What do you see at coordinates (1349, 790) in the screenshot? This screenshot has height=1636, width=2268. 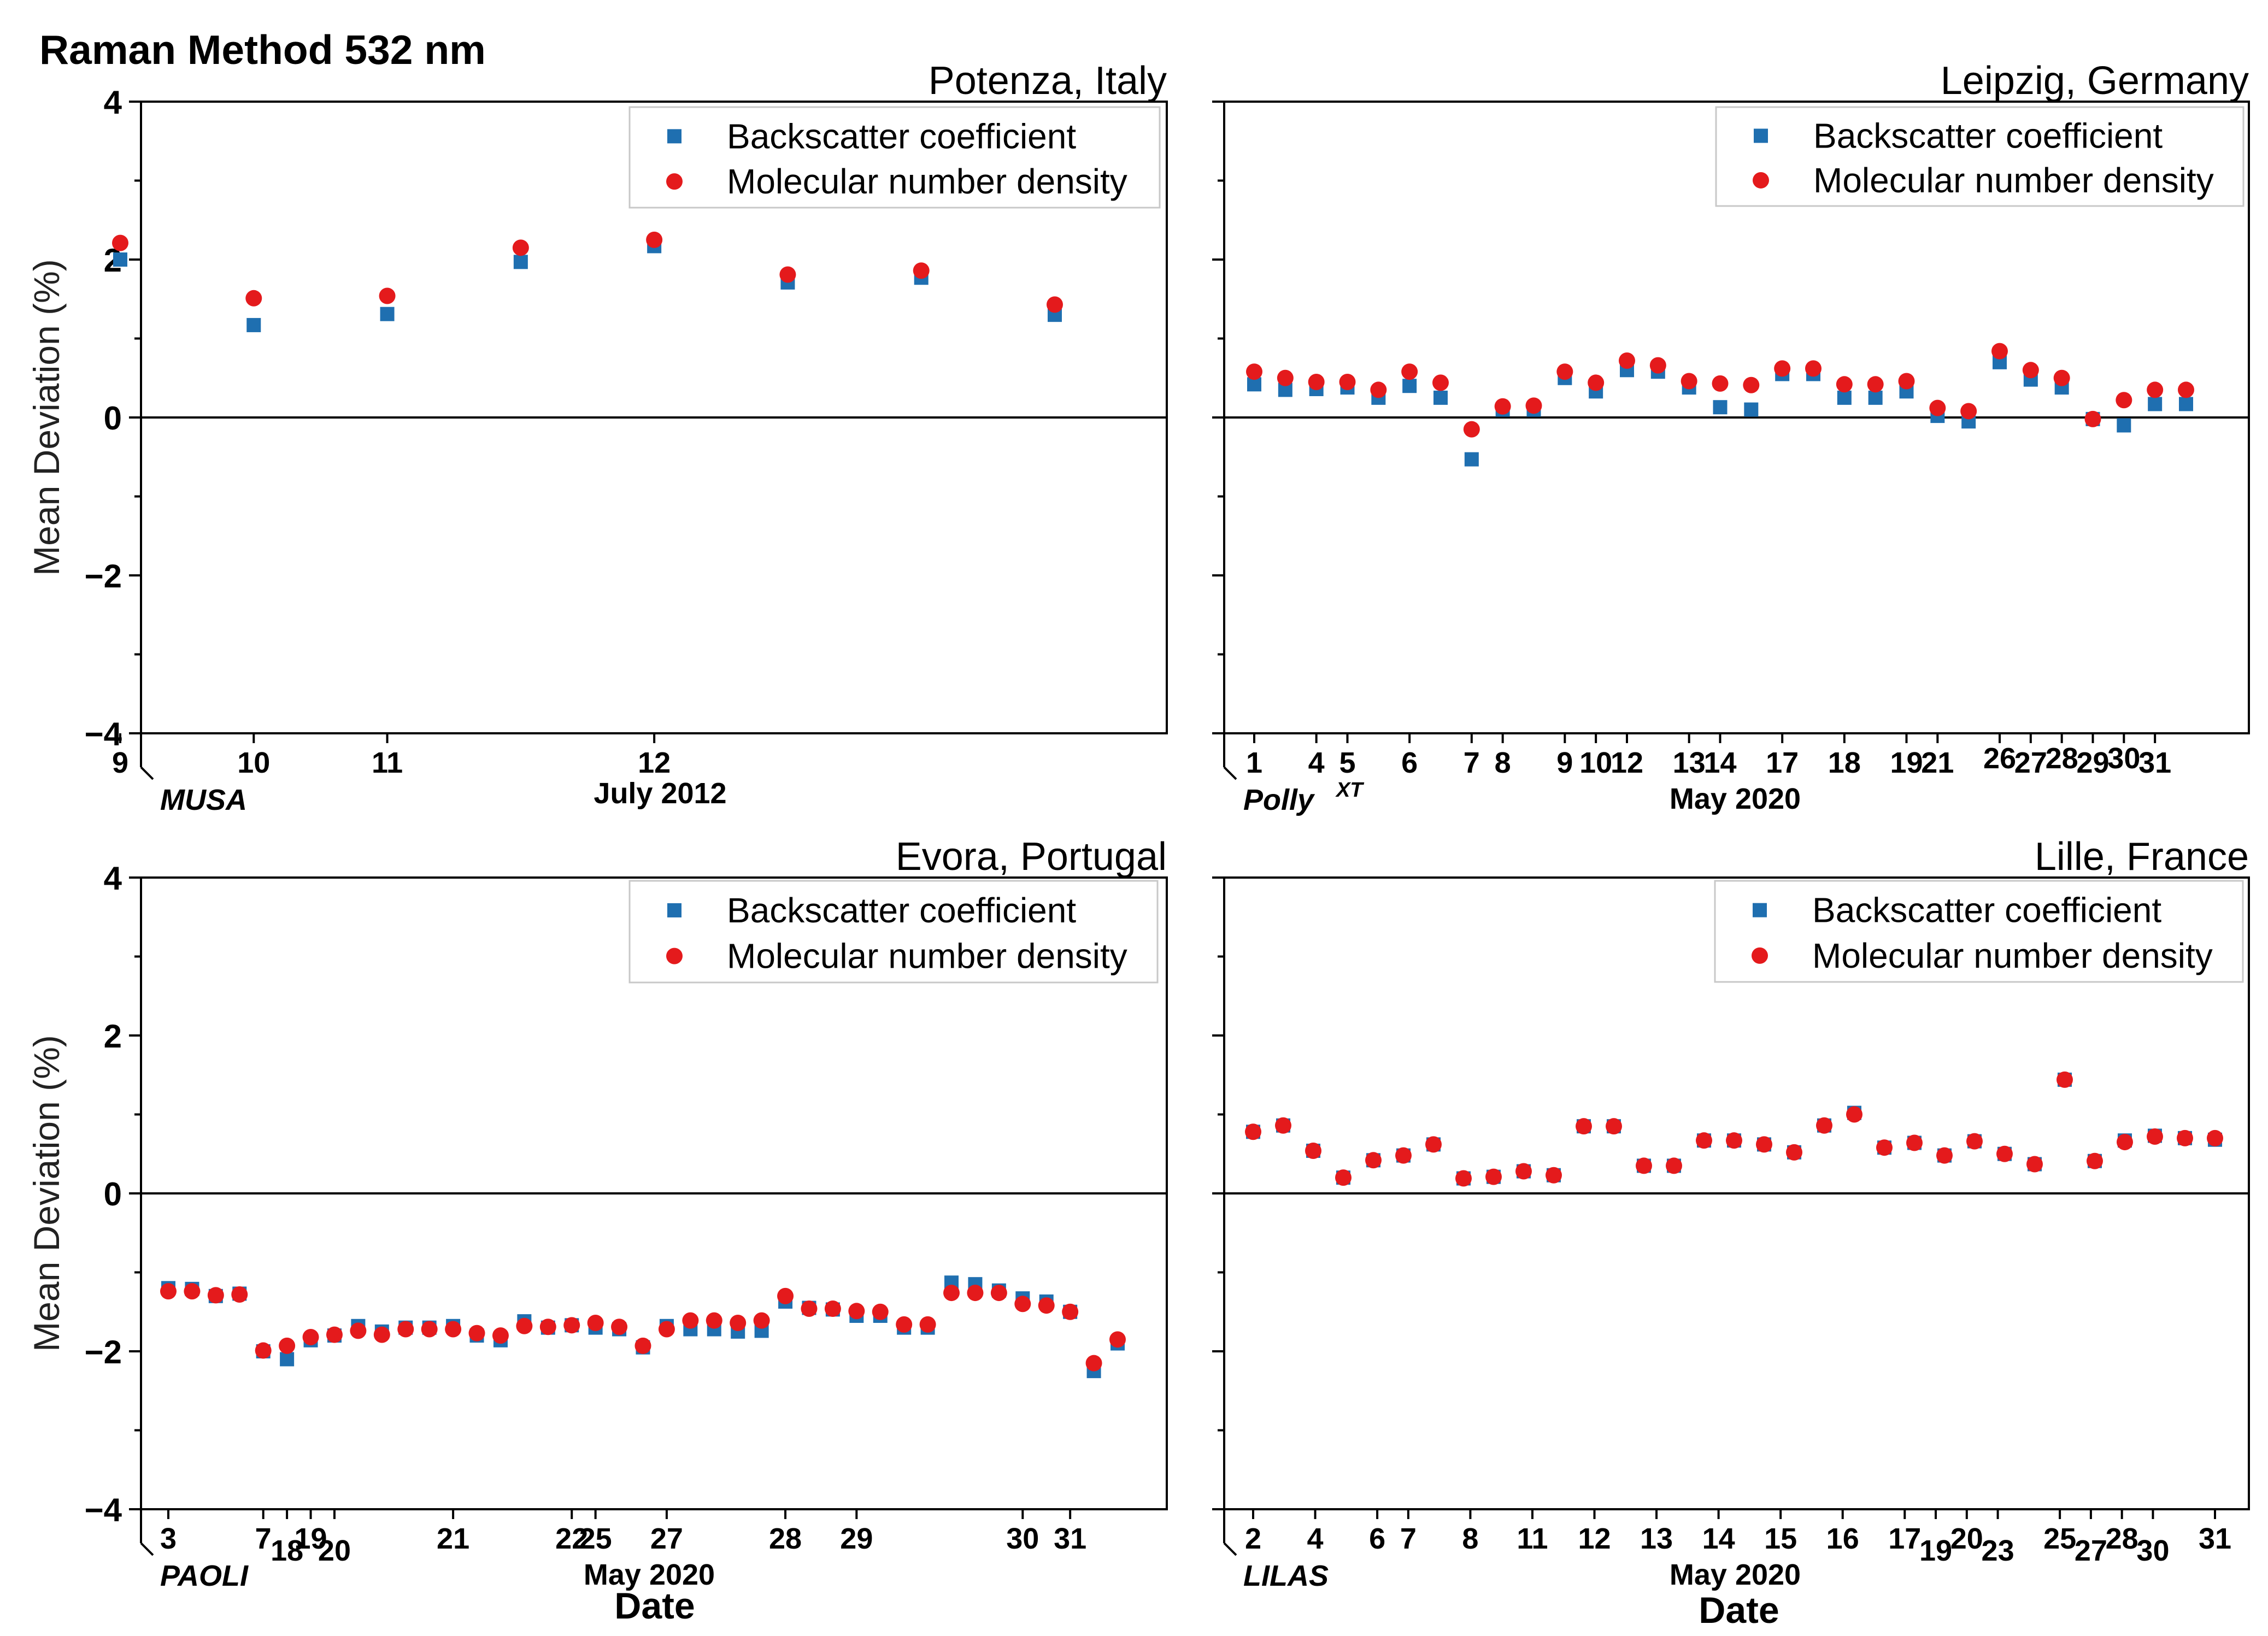 I see `instrument-superscript: XT` at bounding box center [1349, 790].